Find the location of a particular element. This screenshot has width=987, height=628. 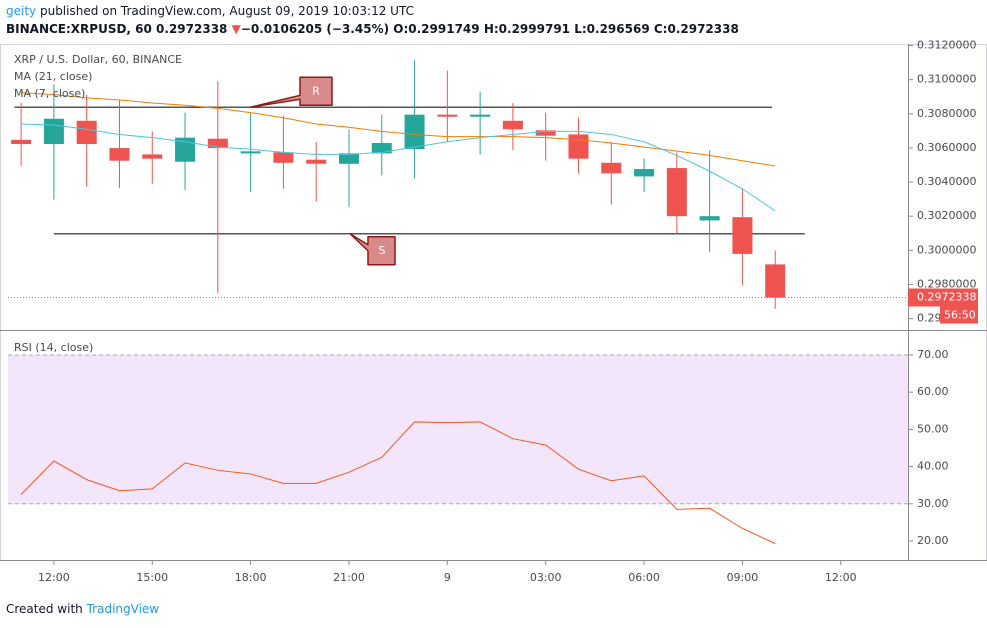

x-tick-label: 15:00 is located at coordinates (152, 577).